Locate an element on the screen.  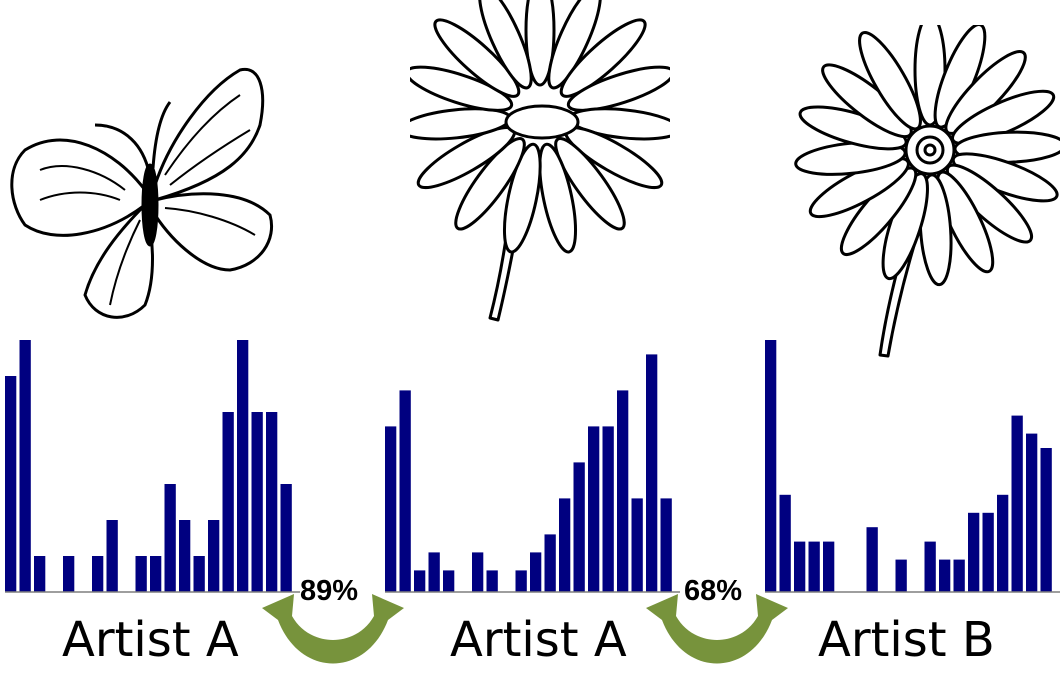
butterfly-icon is located at coordinates (145, 177).